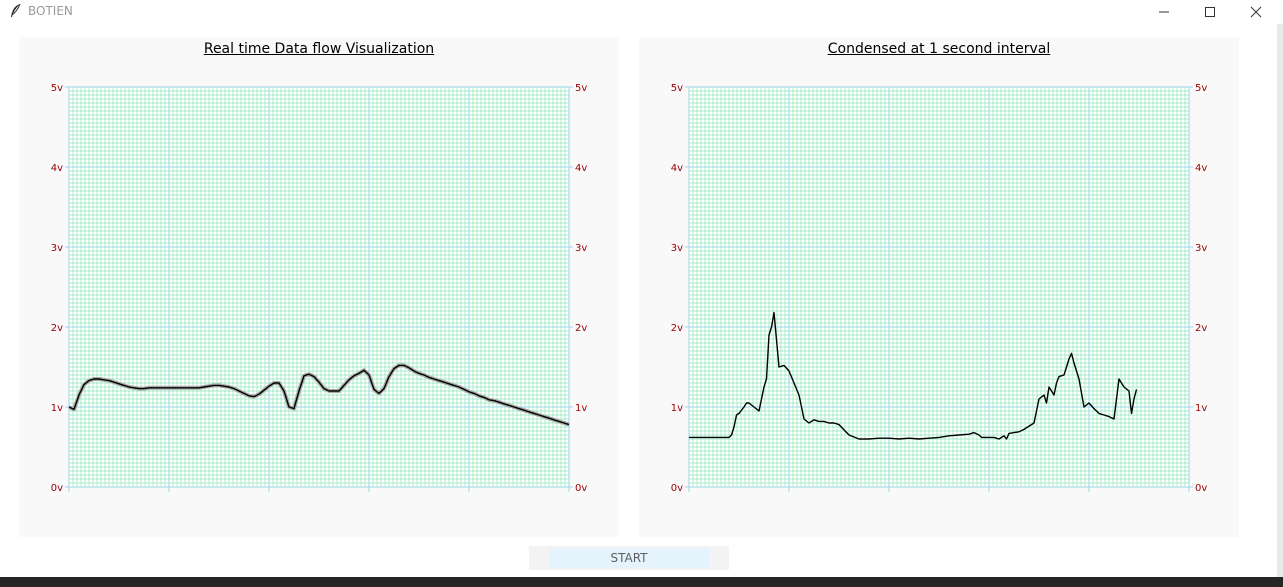 This screenshot has width=1283, height=587. What do you see at coordinates (1280, 300) in the screenshot?
I see `window-edge` at bounding box center [1280, 300].